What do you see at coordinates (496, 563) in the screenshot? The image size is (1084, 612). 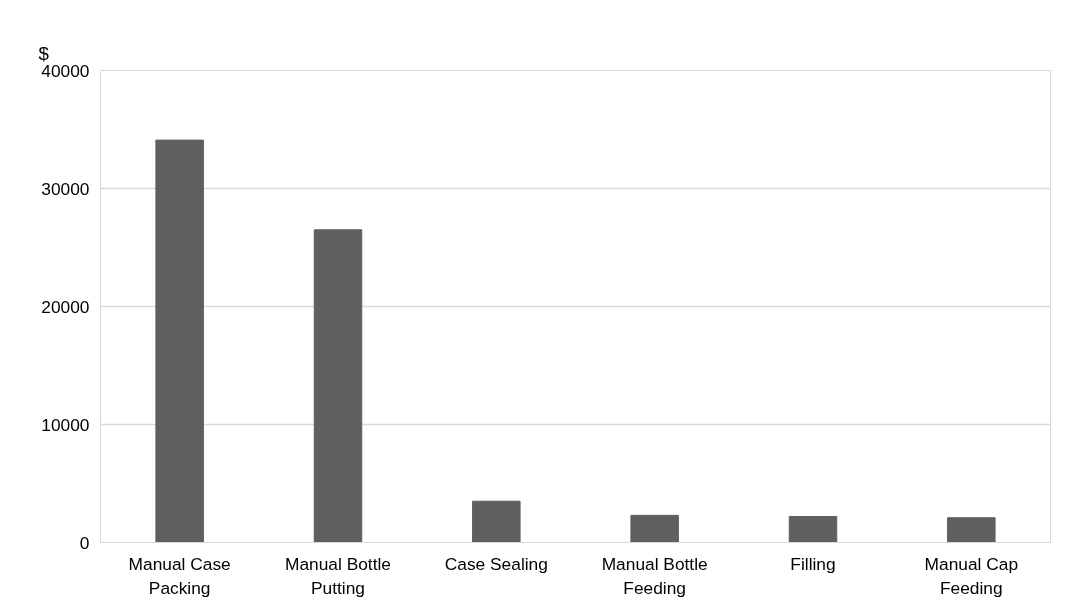 I see `x-tick-label: Case Sealing` at bounding box center [496, 563].